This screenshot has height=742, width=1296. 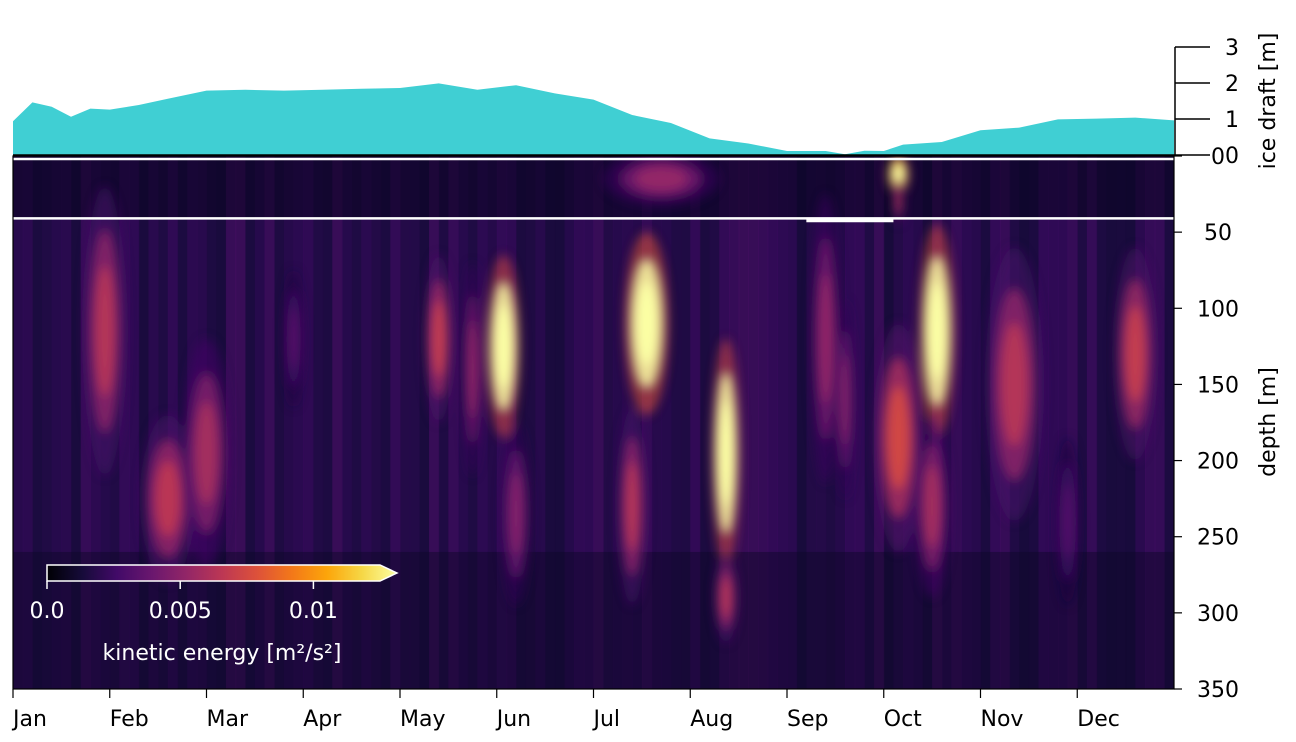 I want to click on month-tick-label: Oct, so click(x=903, y=719).